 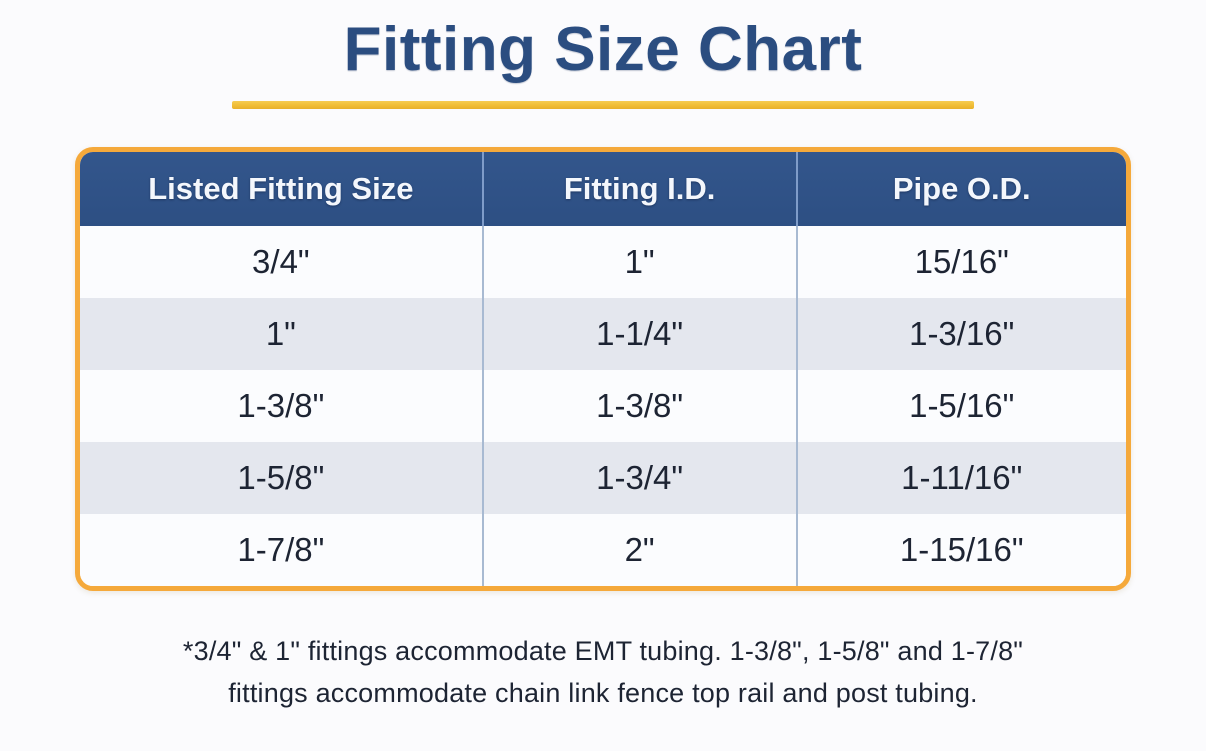 I want to click on cell-fitting-id: 2", so click(x=639, y=550).